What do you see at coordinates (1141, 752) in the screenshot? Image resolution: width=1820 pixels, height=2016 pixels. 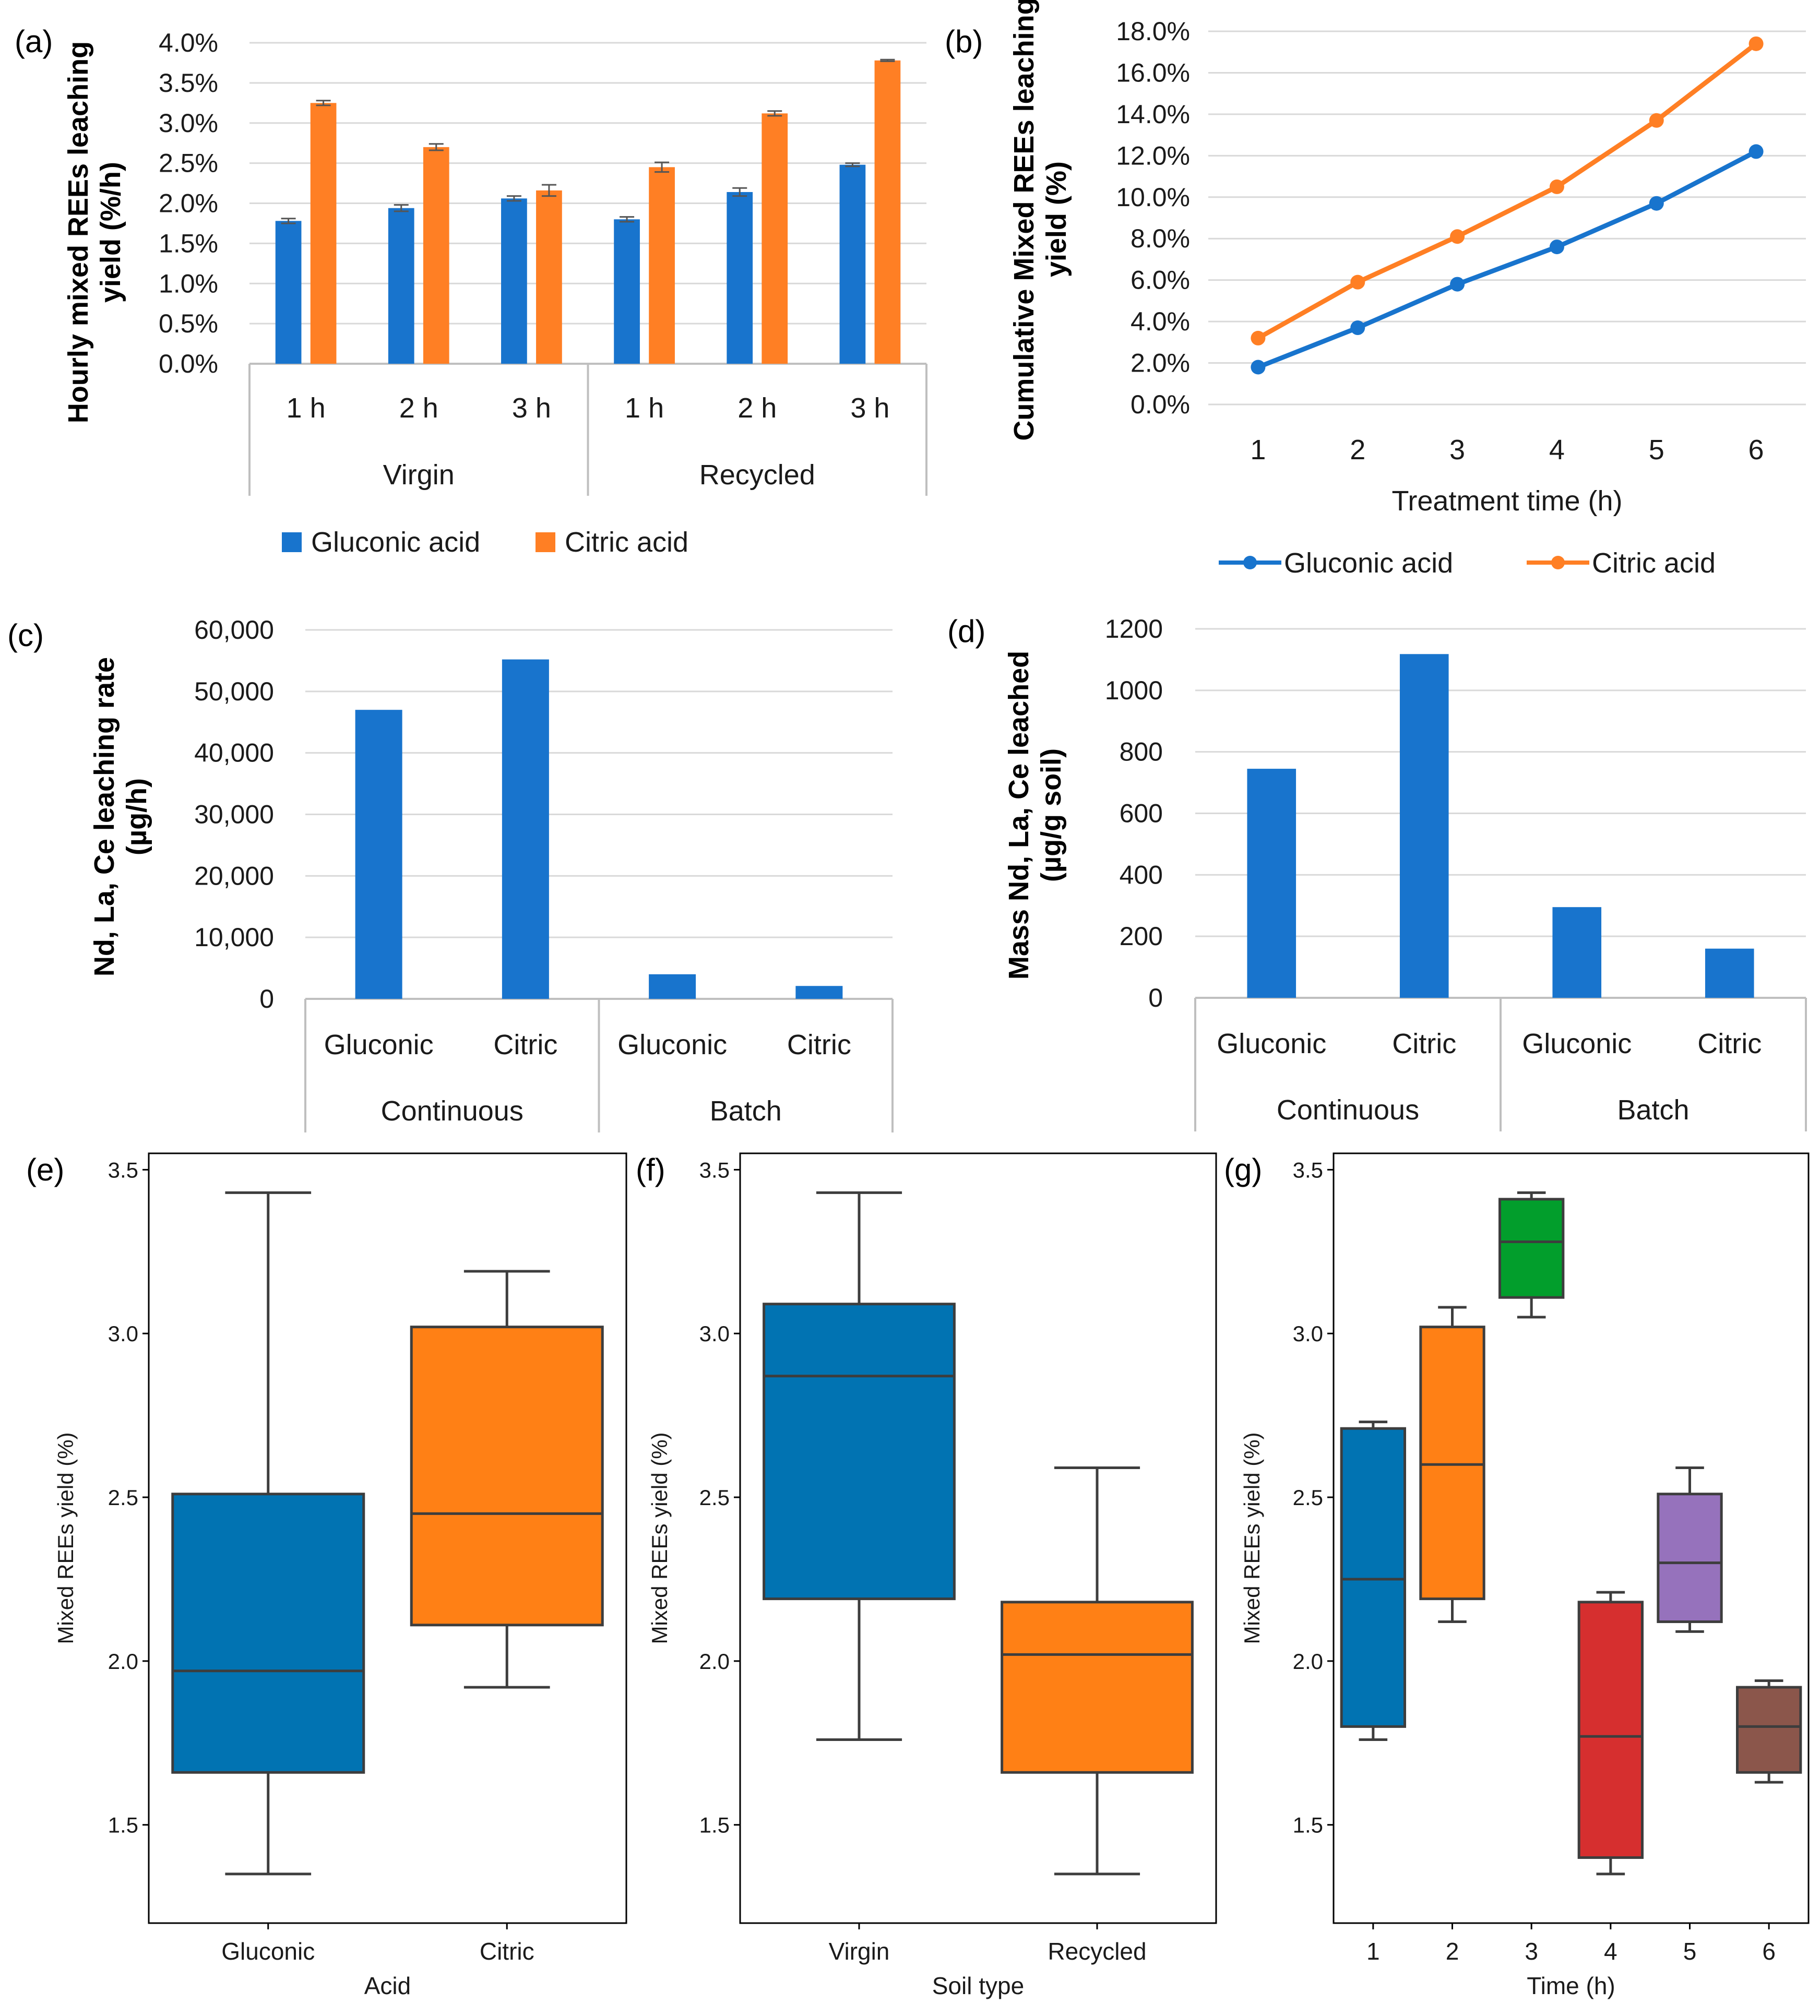 I see `y-tick-label: 800` at bounding box center [1141, 752].